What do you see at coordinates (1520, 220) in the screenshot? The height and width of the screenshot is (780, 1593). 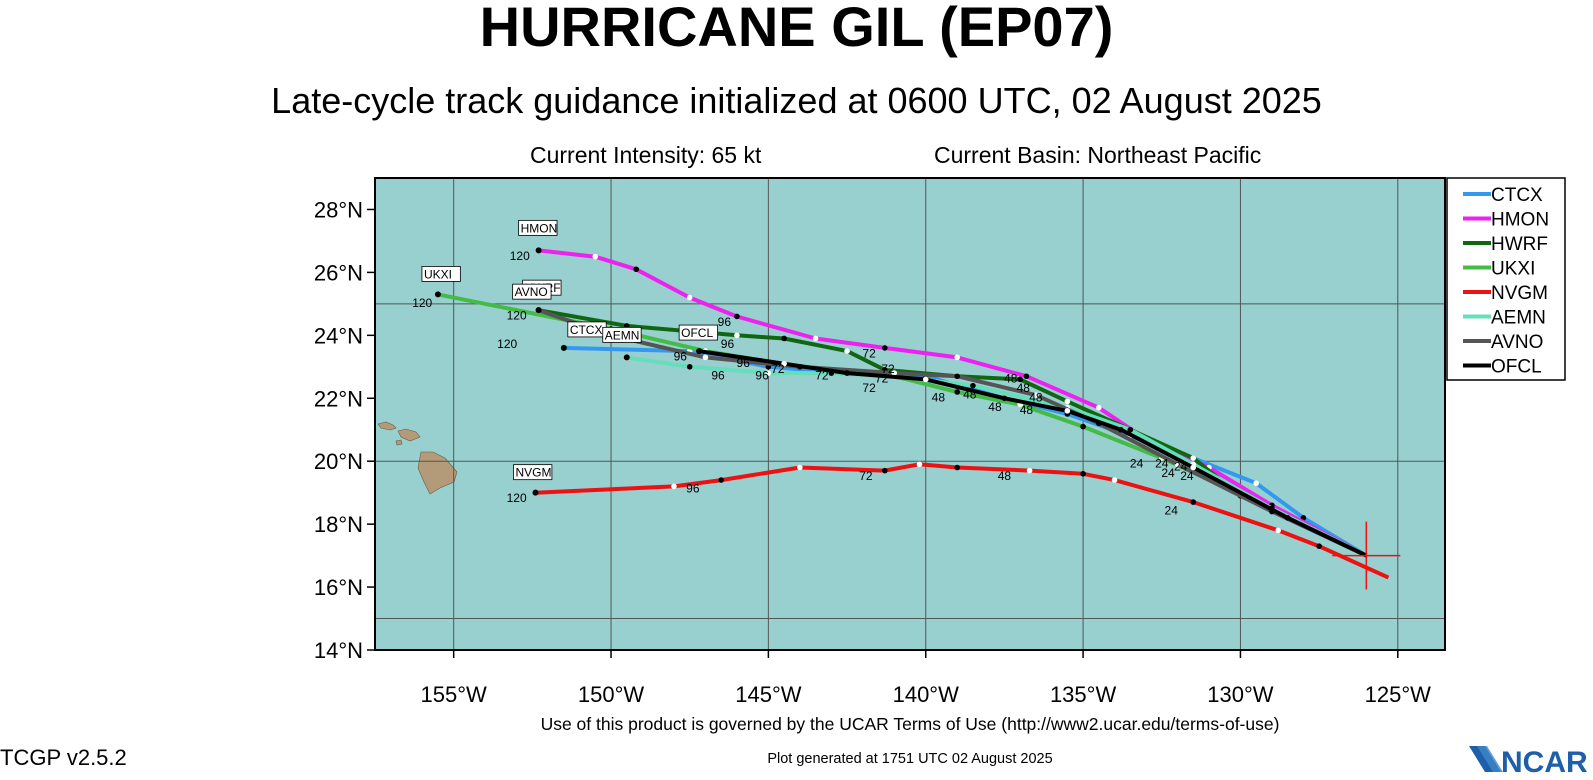 I see `legend-entry: HMON` at bounding box center [1520, 220].